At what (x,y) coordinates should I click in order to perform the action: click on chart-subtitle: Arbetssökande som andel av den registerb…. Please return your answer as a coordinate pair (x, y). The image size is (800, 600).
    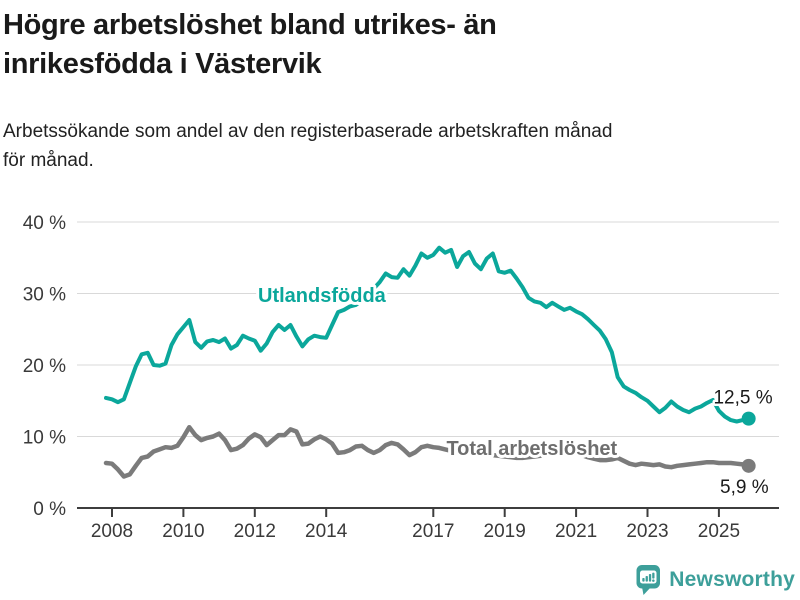
    Looking at the image, I should click on (307, 146).